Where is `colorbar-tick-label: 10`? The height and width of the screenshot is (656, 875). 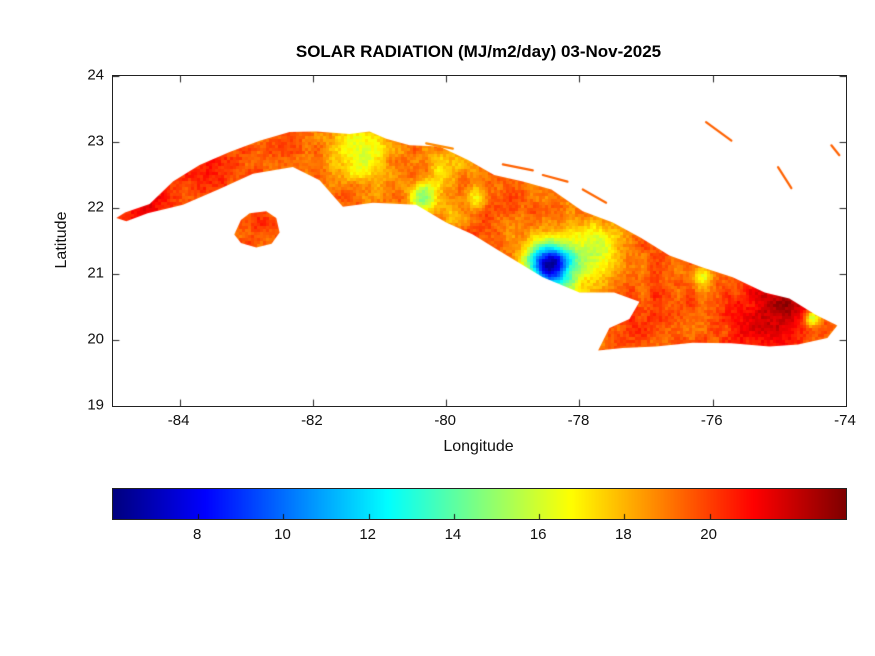
colorbar-tick-label: 10 is located at coordinates (282, 534).